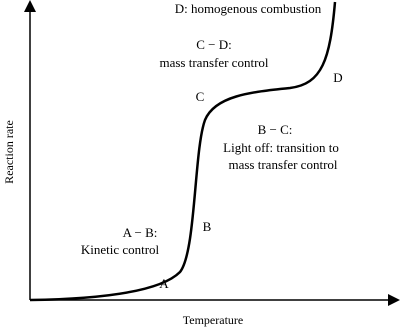 This screenshot has height=330, width=400. Describe the element at coordinates (275, 129) in the screenshot. I see `region-label: B − C:` at that location.